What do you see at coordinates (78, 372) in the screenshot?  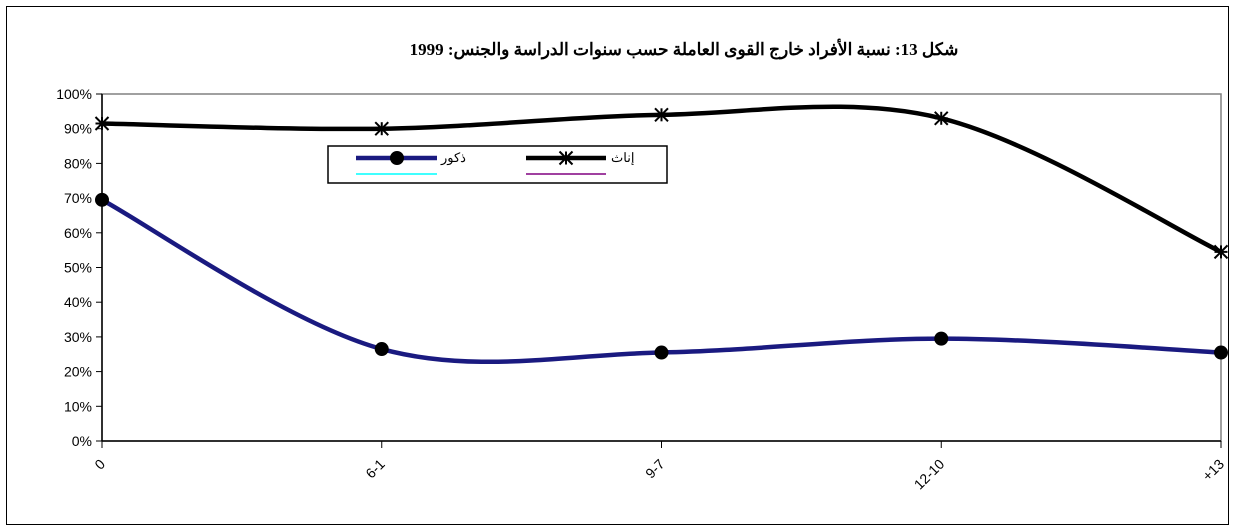 I see `y-tick-label: 20%` at bounding box center [78, 372].